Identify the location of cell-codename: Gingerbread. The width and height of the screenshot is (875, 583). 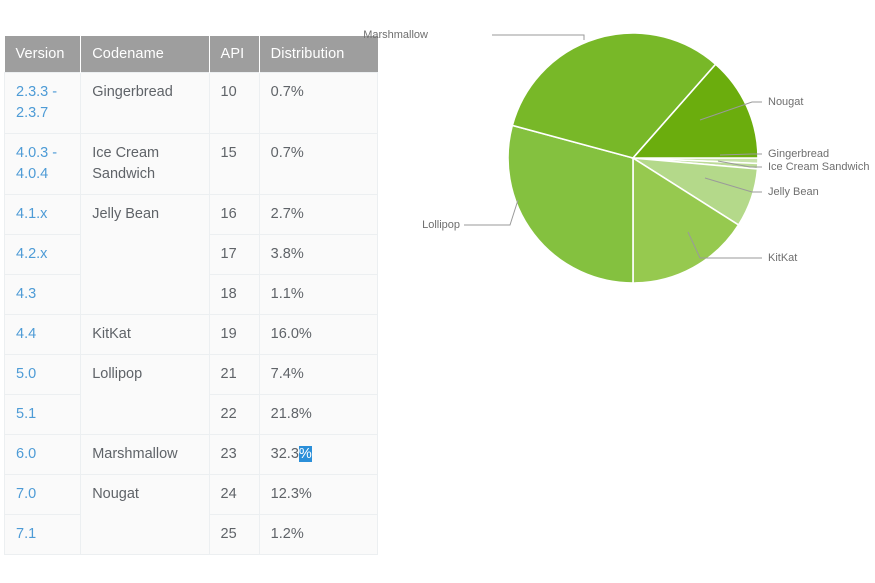
(145, 103).